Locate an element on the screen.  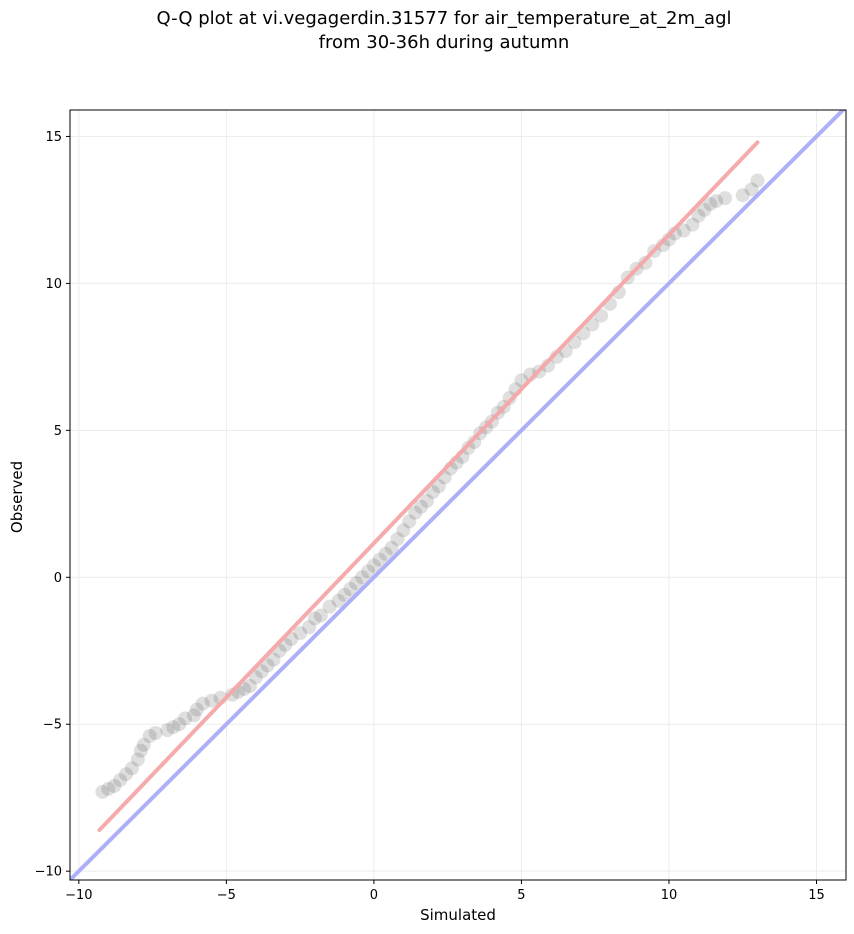
x-tick-label: 10 is located at coordinates (669, 895).